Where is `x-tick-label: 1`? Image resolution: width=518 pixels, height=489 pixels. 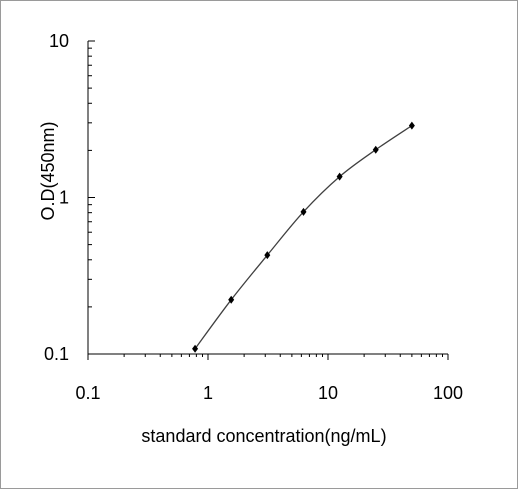
x-tick-label: 1 is located at coordinates (208, 393).